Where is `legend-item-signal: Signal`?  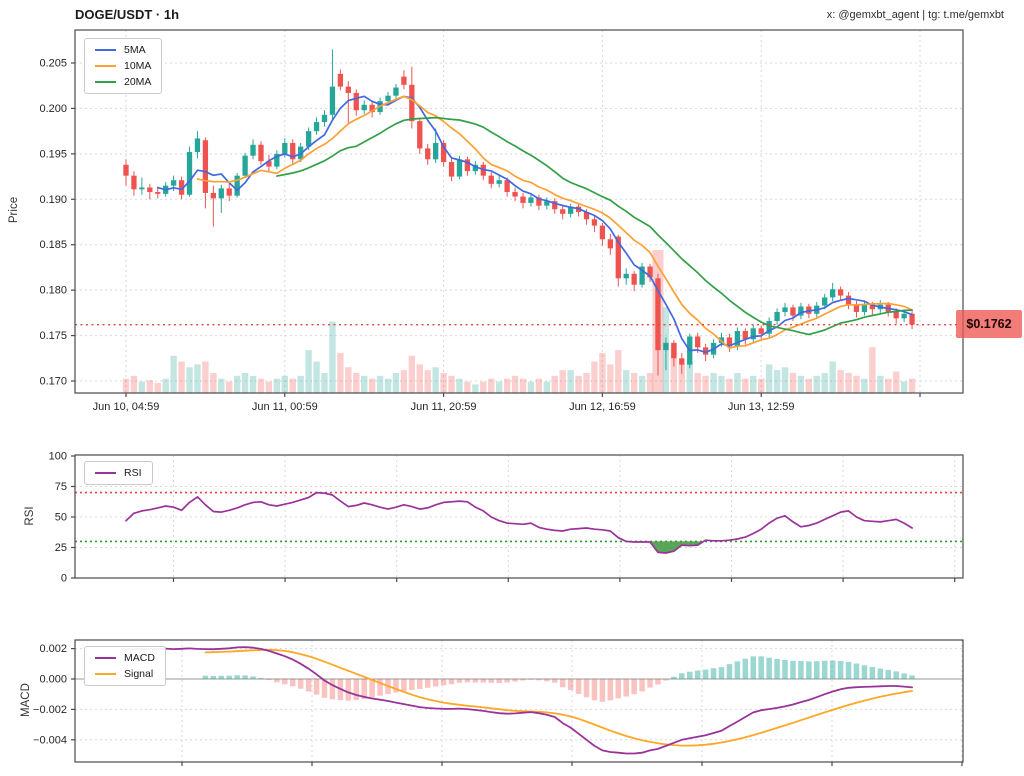 legend-item-signal: Signal is located at coordinates (125, 674).